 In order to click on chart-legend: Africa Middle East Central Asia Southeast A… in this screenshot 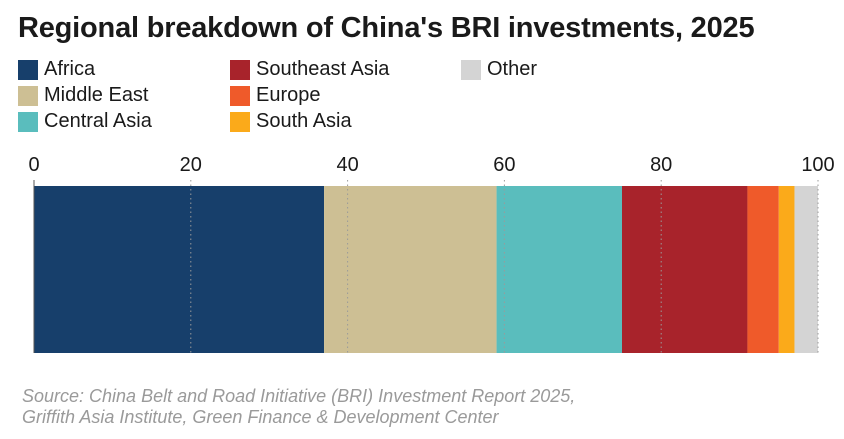, I will do `click(328, 98)`.